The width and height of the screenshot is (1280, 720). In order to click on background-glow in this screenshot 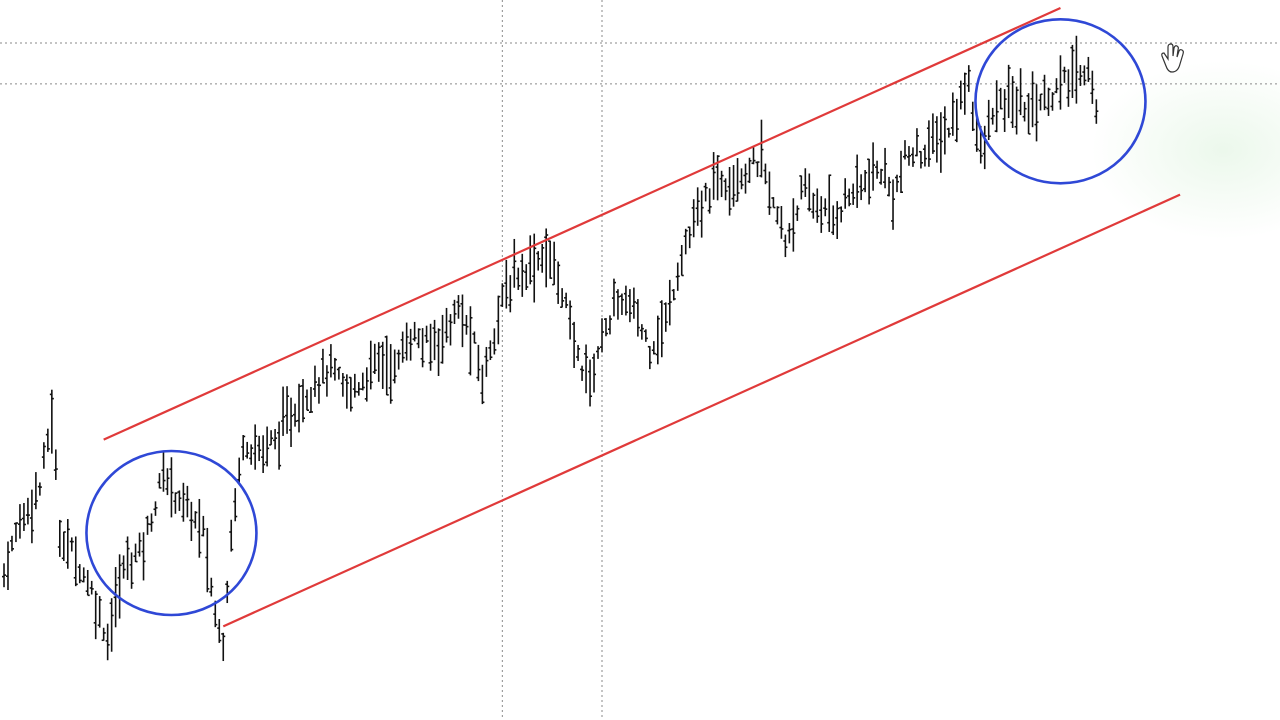, I will do `click(1185, 150)`.